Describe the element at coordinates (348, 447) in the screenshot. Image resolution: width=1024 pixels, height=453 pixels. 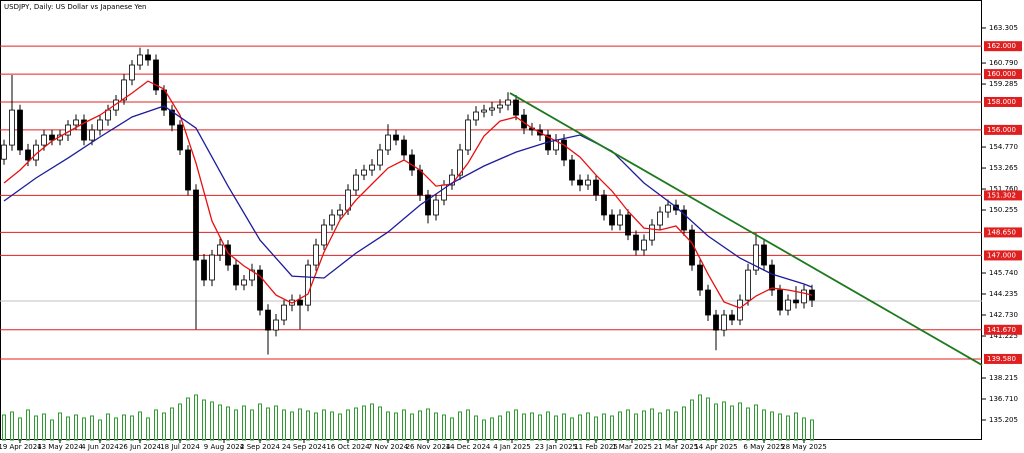
I see `x-tick-label: 16 Oct 2024` at that location.